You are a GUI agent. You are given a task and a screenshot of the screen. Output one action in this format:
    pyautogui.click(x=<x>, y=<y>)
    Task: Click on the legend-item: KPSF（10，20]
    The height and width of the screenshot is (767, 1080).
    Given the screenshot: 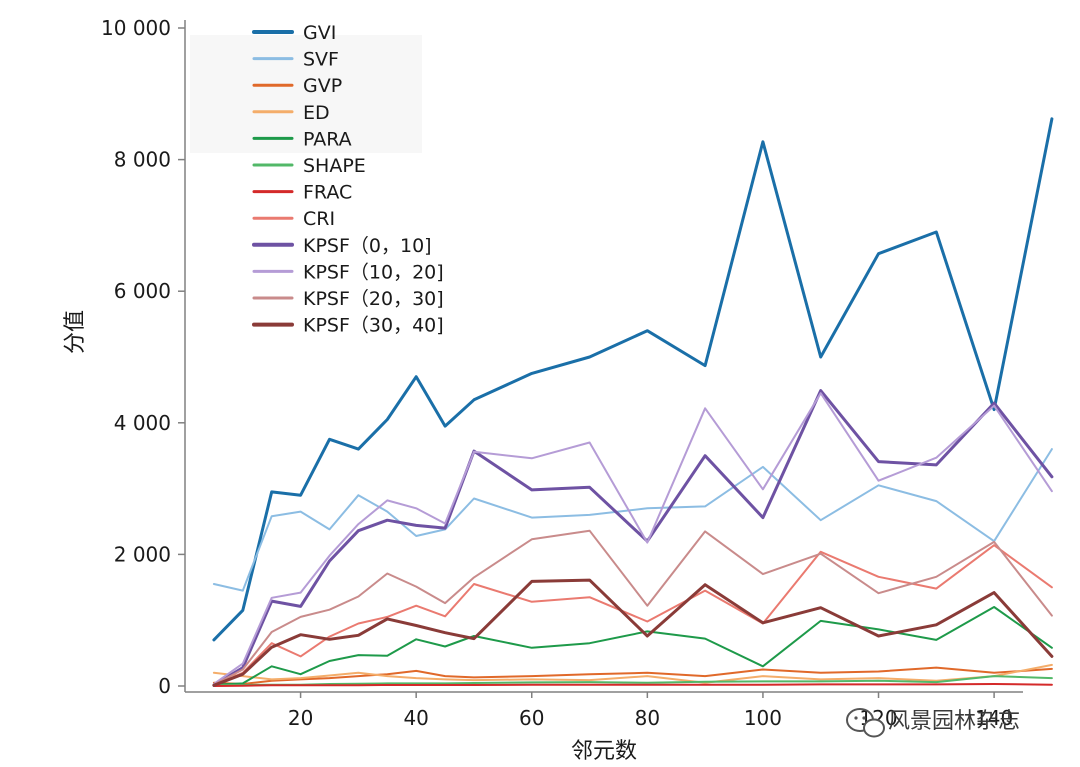 What is the action you would take?
    pyautogui.click(x=348, y=272)
    